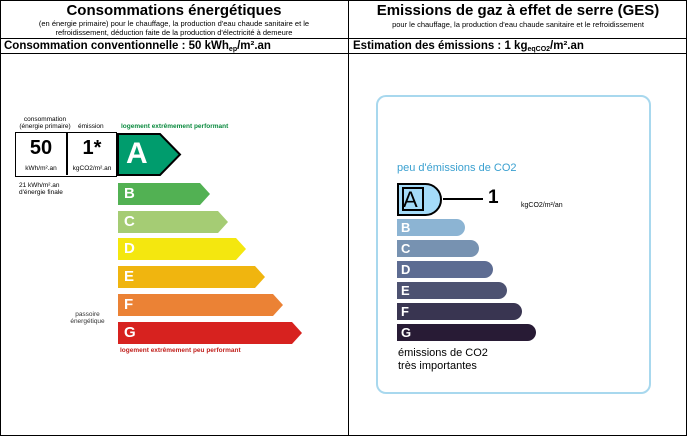 Image resolution: width=687 pixels, height=436 pixels. I want to click on sieve-line-2: énergétique, so click(87, 321).